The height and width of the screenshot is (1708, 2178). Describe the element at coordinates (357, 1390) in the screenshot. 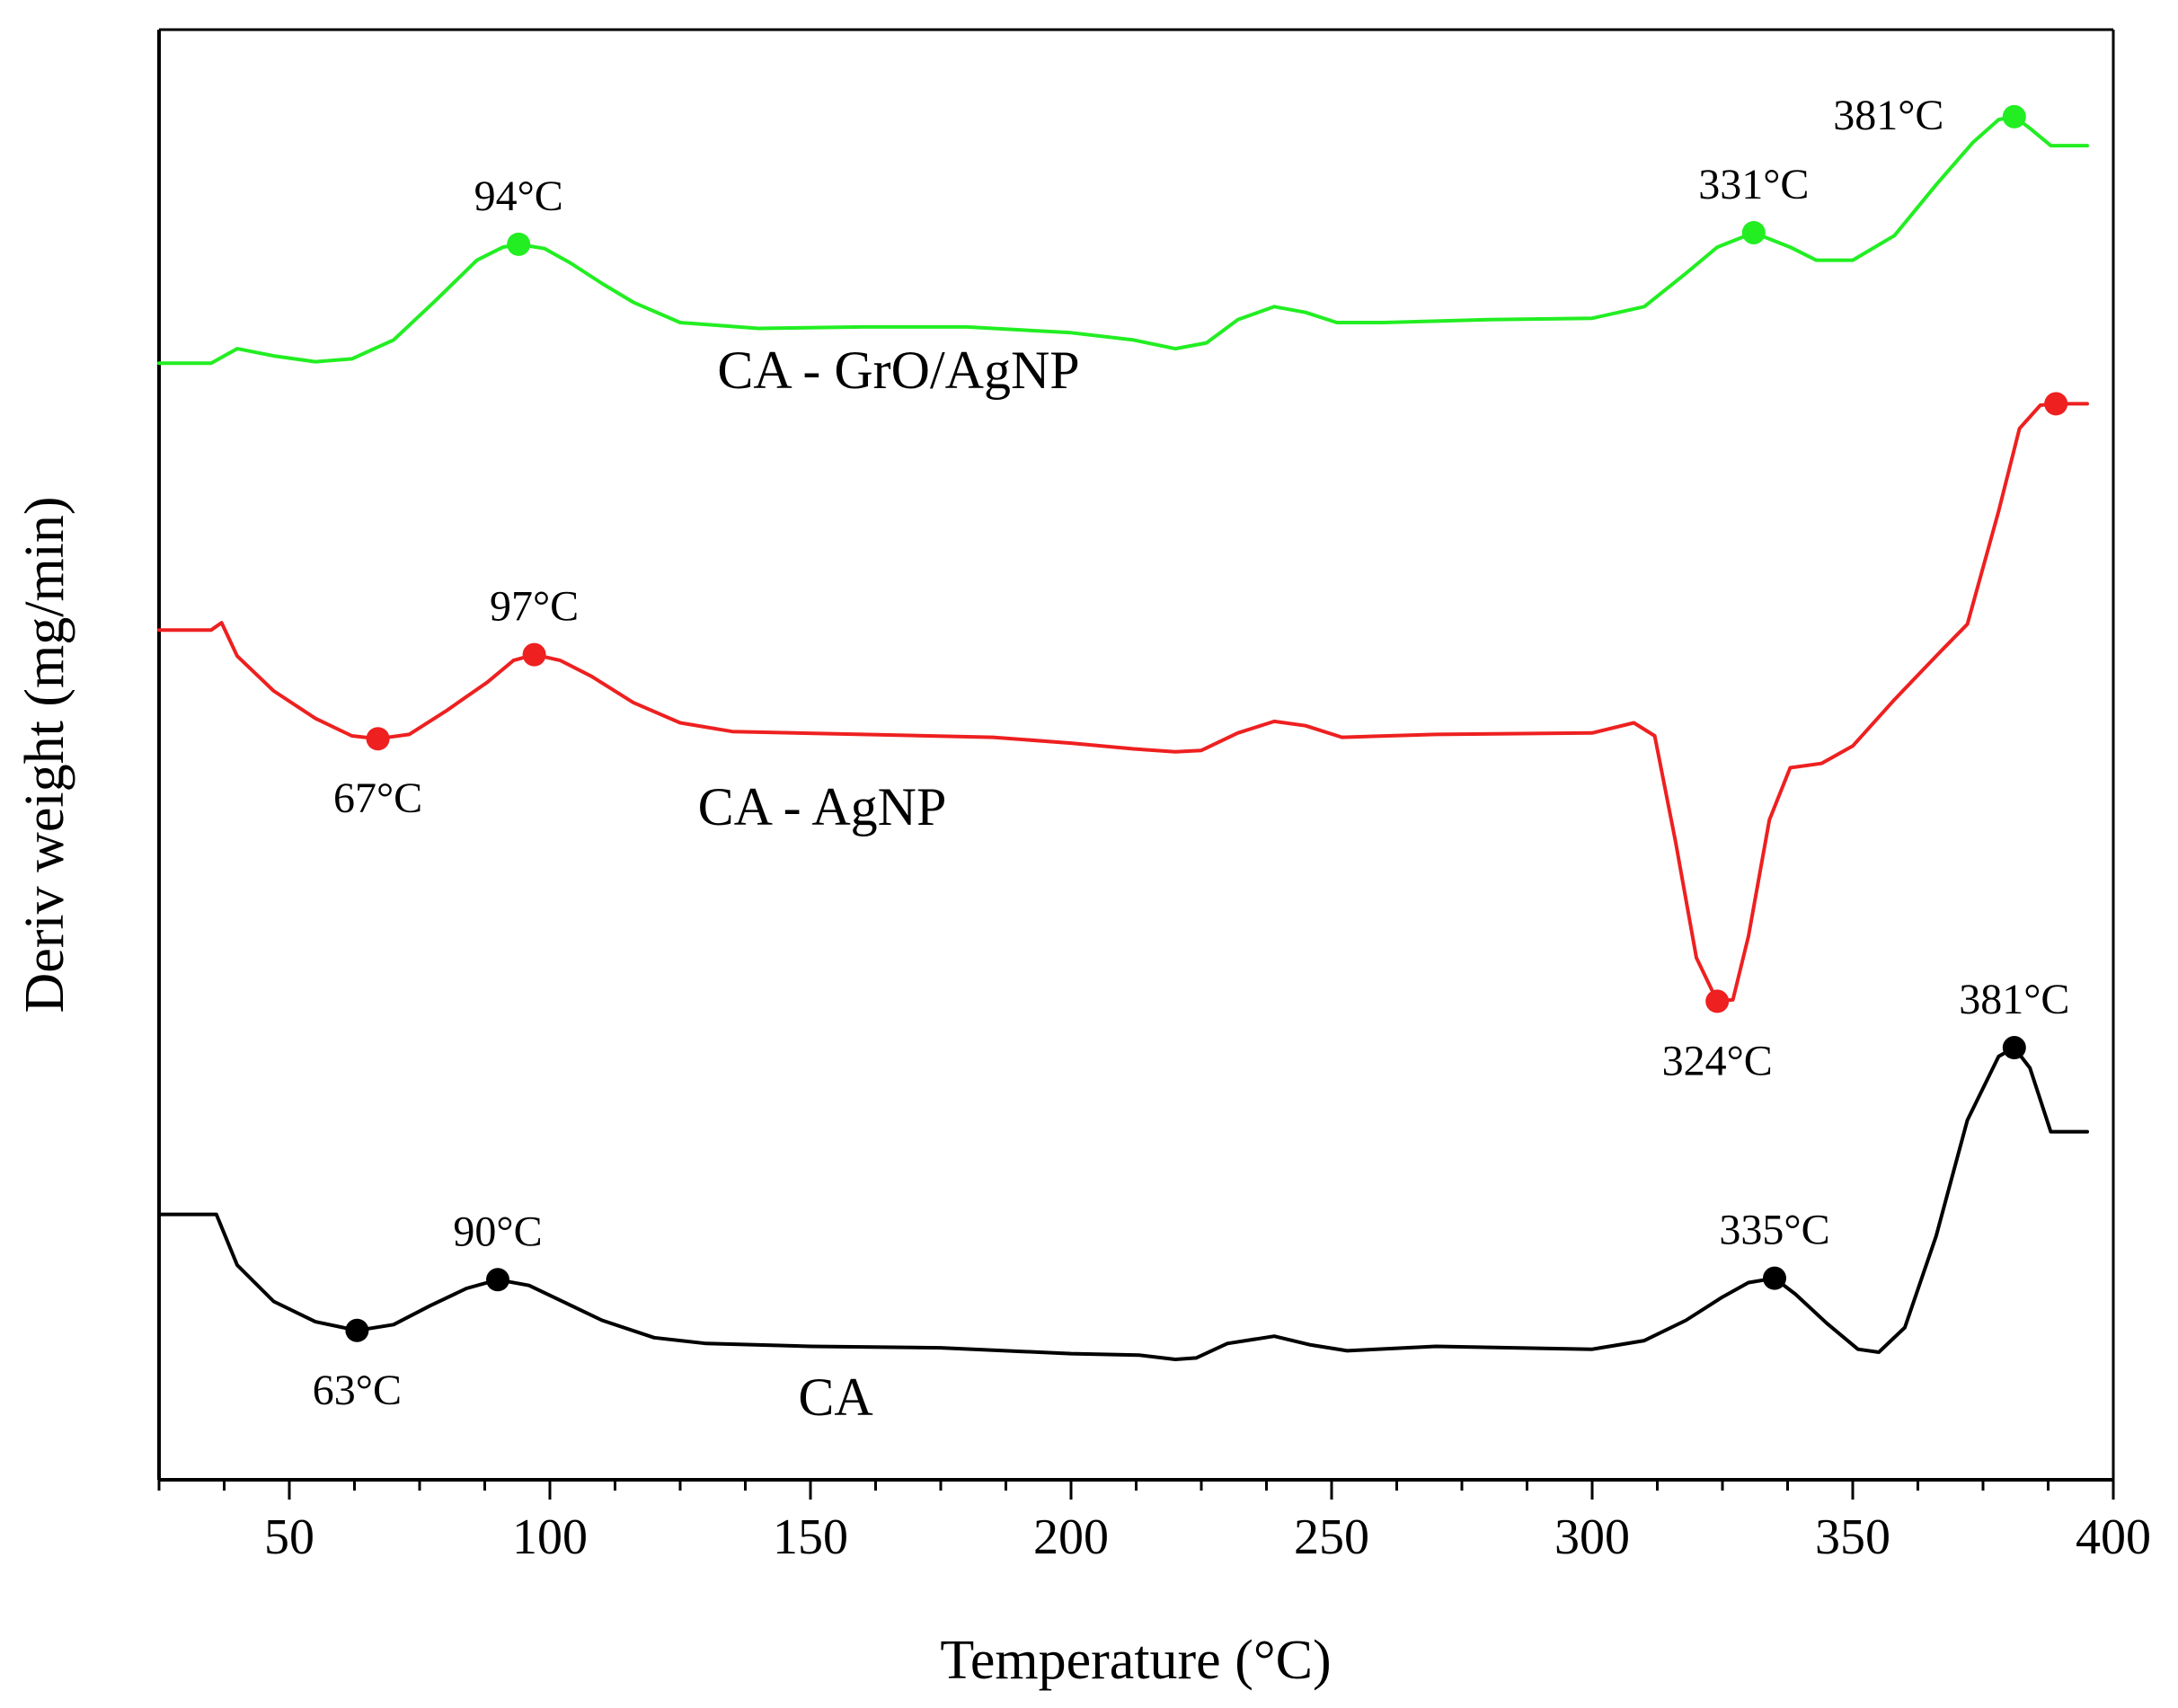

I see `peak-label: 63°C` at that location.